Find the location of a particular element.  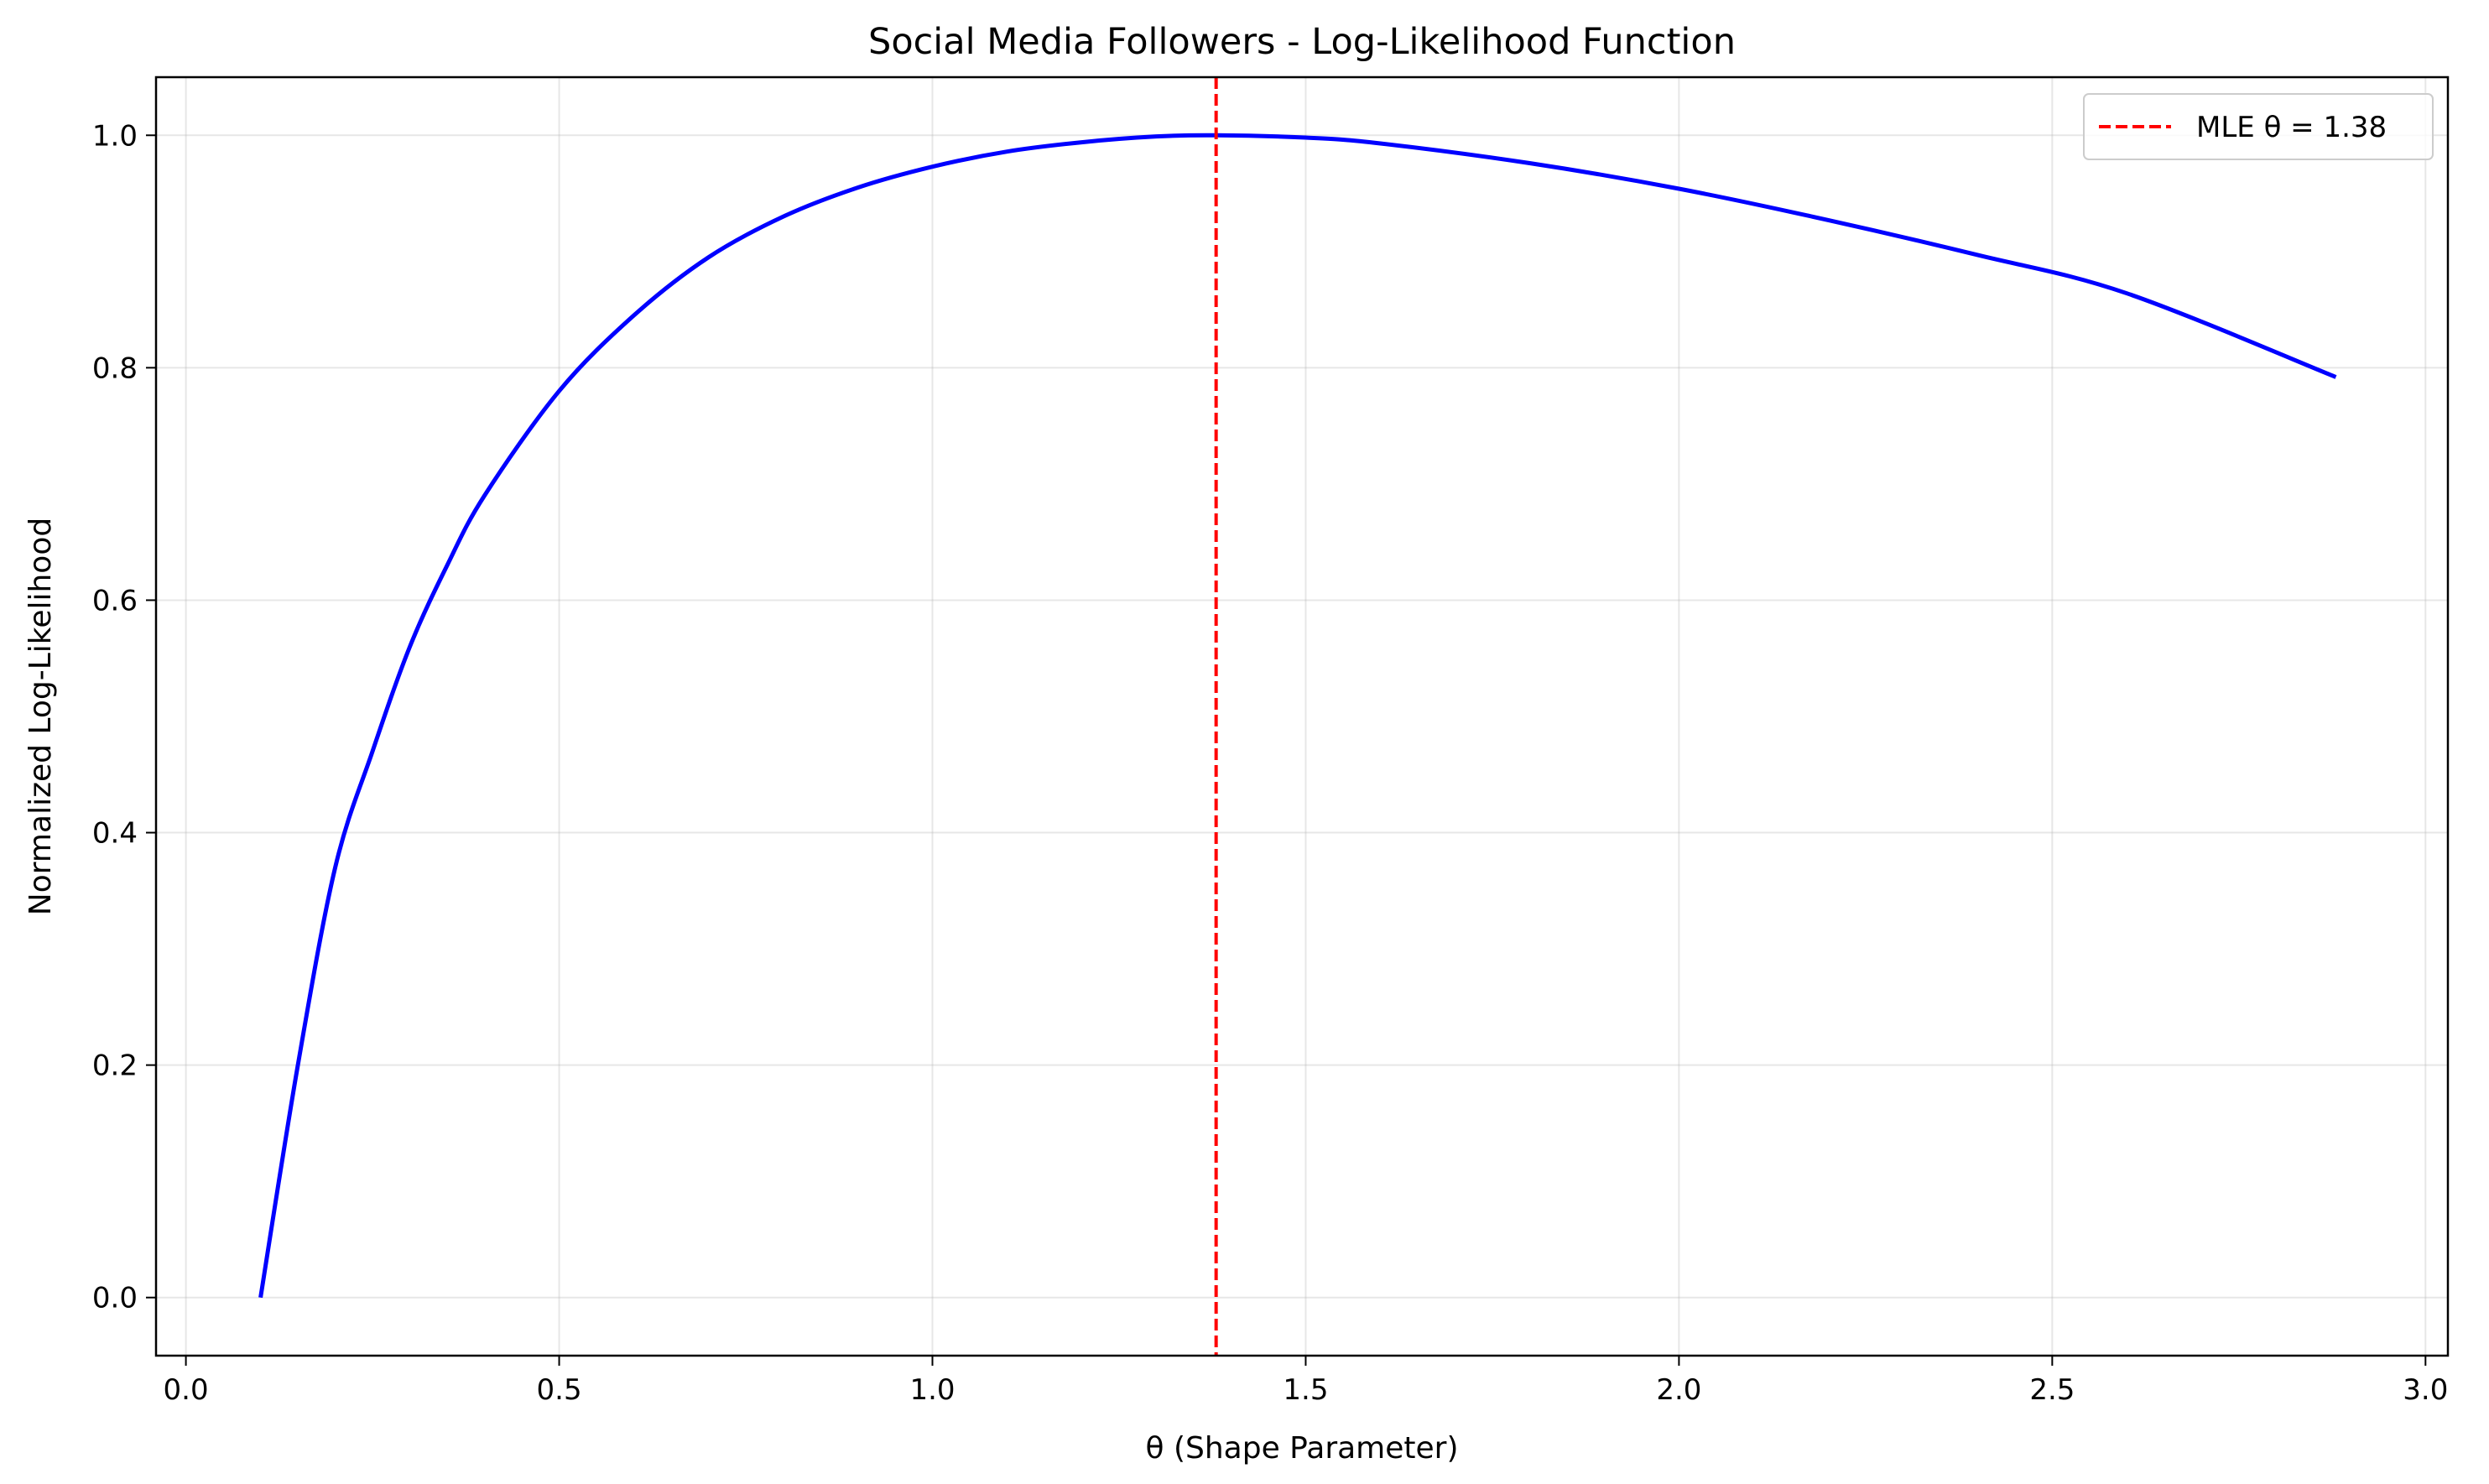

y-axis-title: Normalized Log-Likelihood is located at coordinates (40, 716).